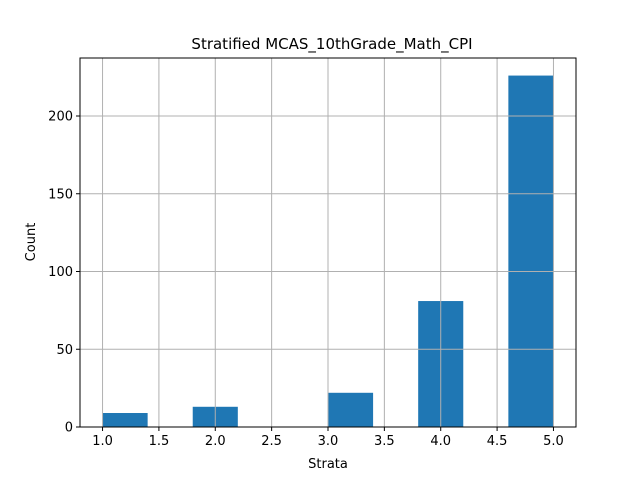 The width and height of the screenshot is (640, 480). What do you see at coordinates (384, 441) in the screenshot?
I see `x-tick-label: 3.5` at bounding box center [384, 441].